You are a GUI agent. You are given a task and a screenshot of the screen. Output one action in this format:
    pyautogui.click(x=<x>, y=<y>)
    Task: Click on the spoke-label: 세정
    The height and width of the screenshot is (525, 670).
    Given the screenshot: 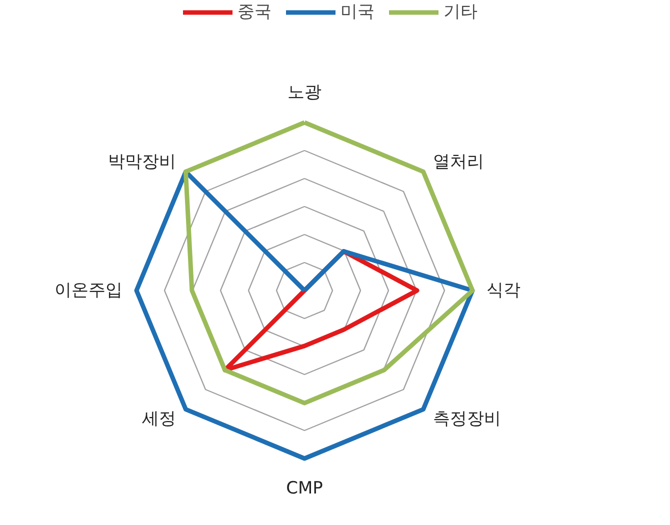 What is the action you would take?
    pyautogui.click(x=159, y=419)
    